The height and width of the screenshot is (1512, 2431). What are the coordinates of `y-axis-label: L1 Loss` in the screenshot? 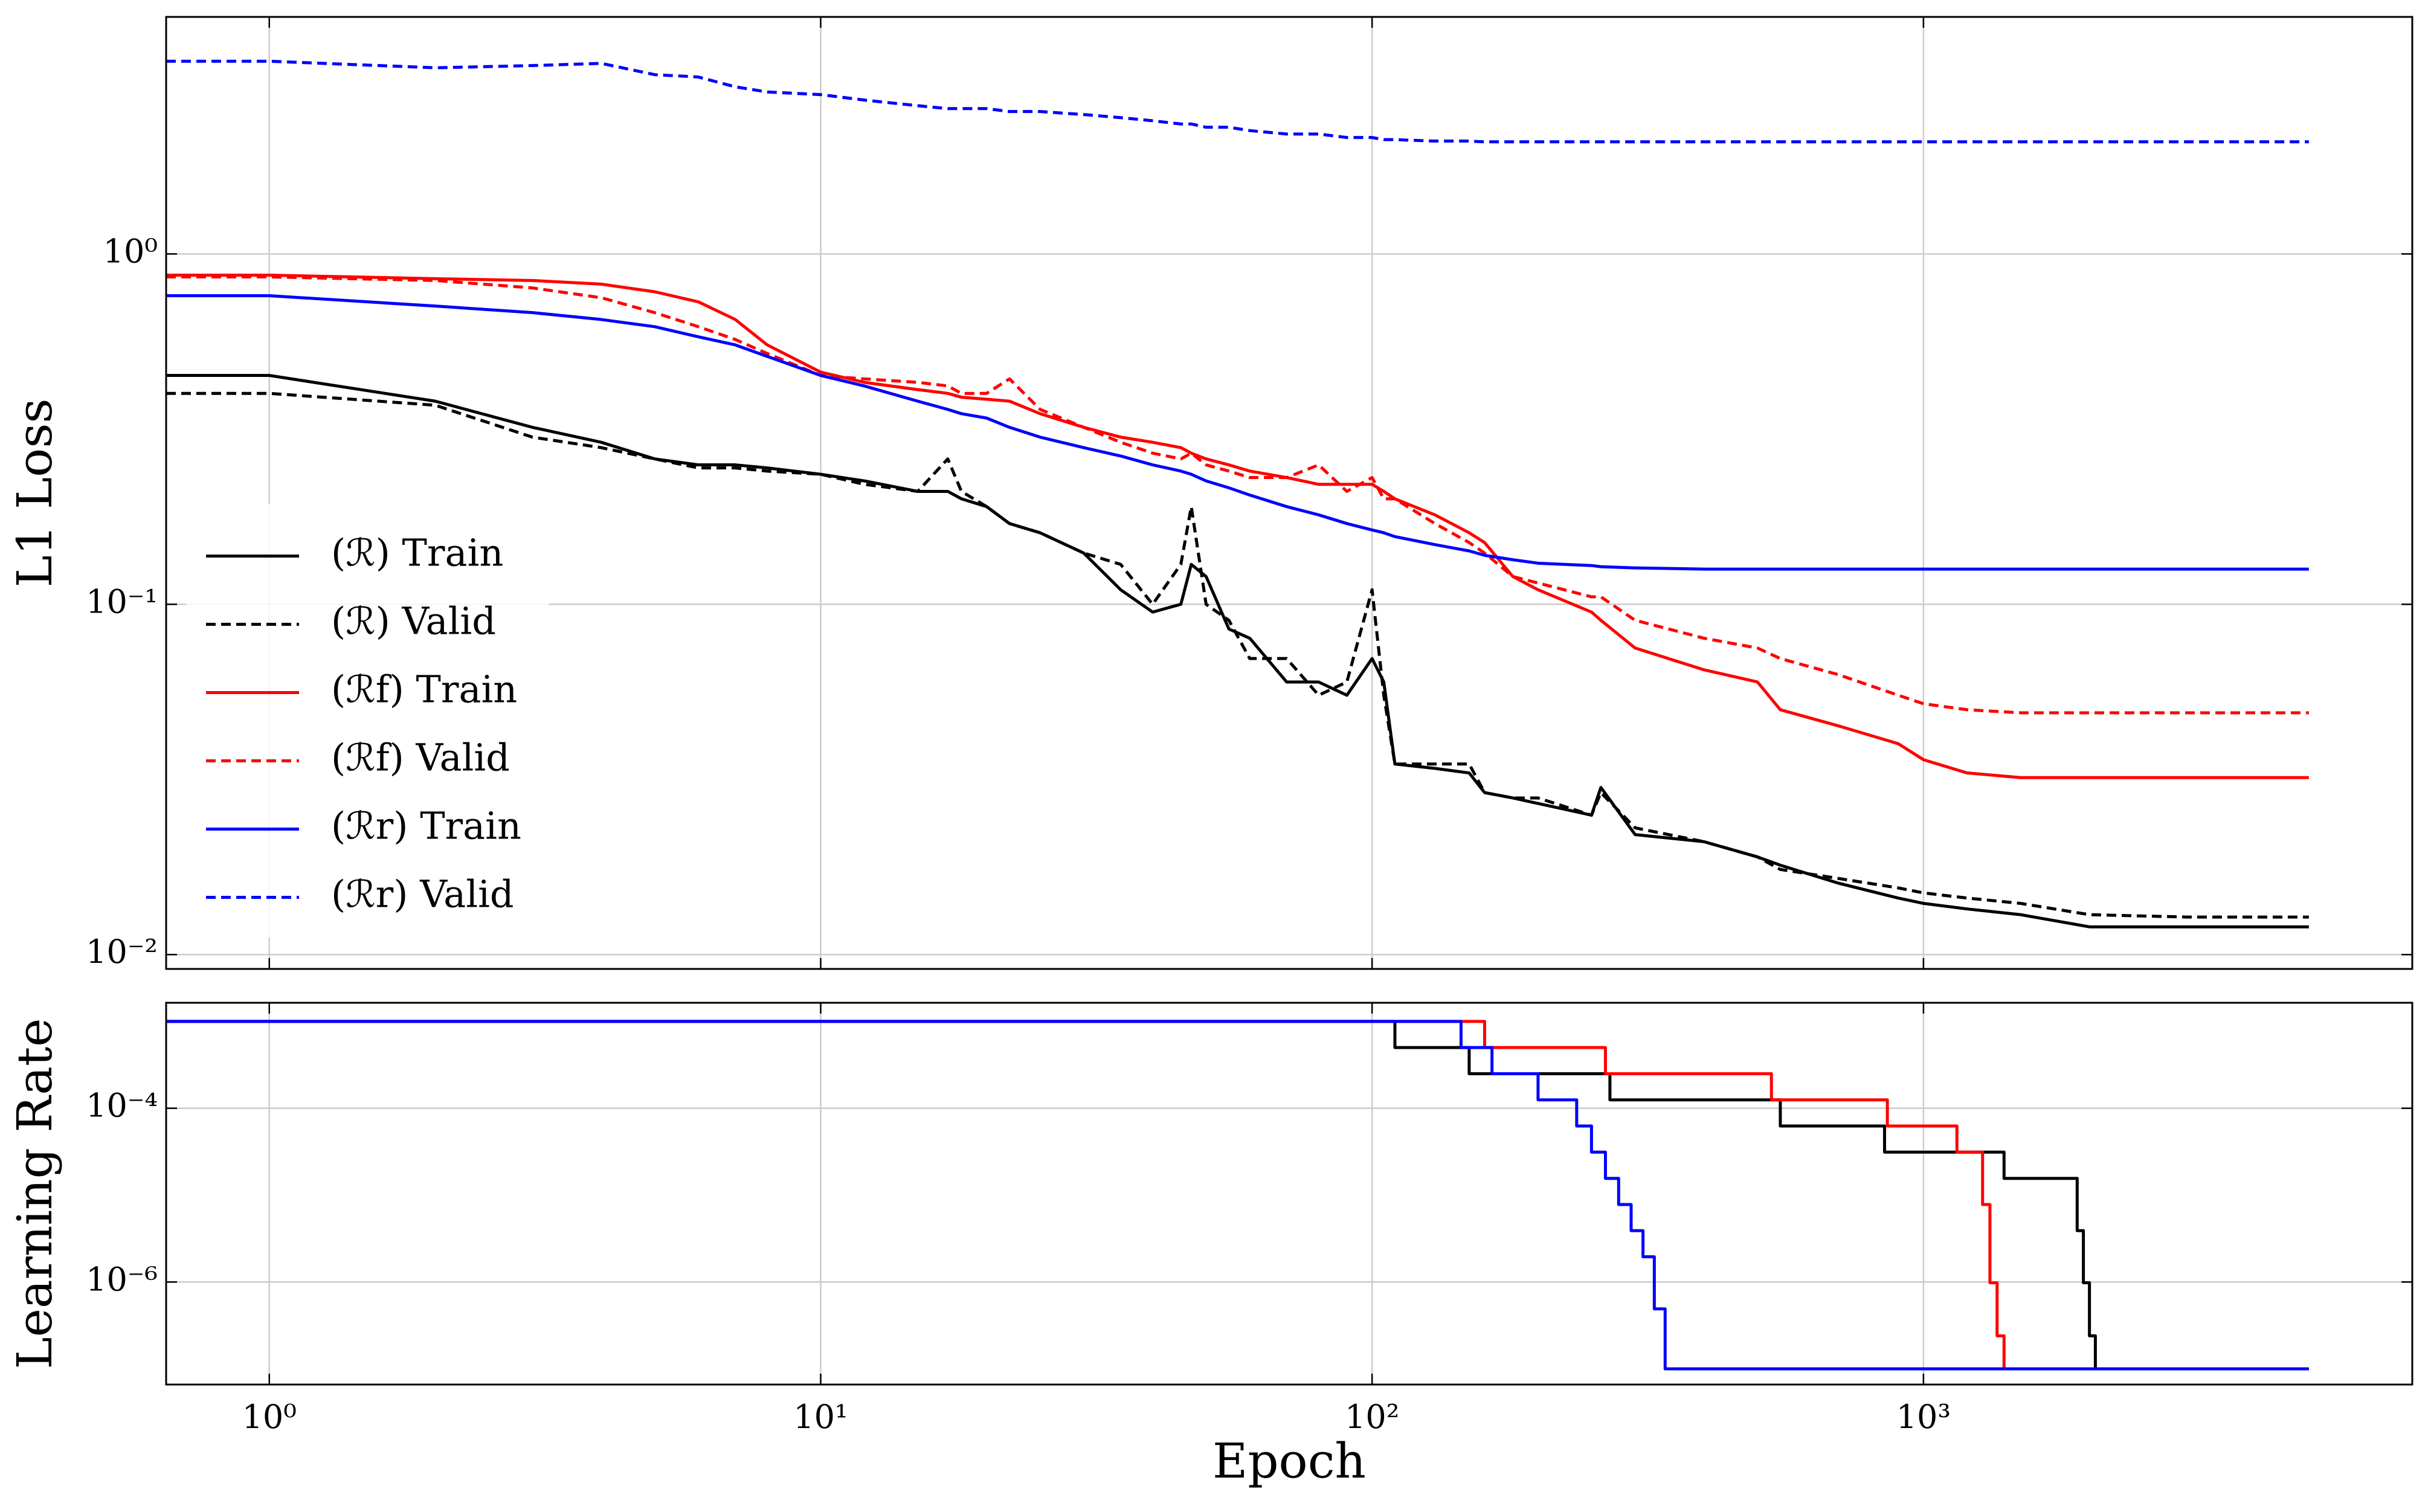 It's located at (35, 493).